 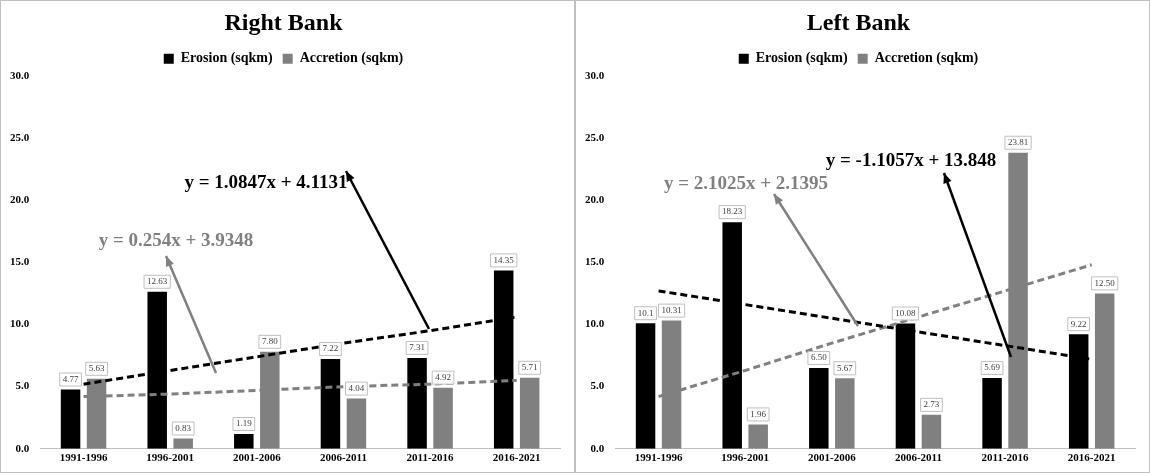 I want to click on data-label: 4.77, so click(x=70, y=378).